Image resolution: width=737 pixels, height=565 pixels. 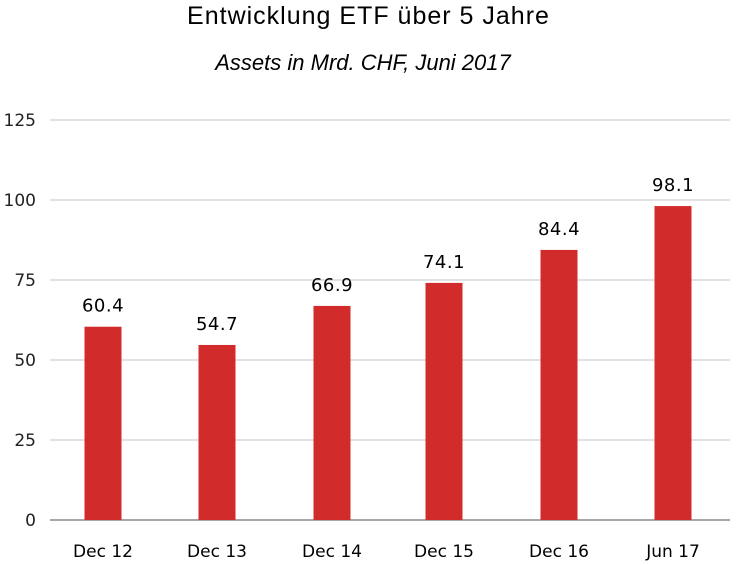 What do you see at coordinates (103, 306) in the screenshot?
I see `data-label: 60.4` at bounding box center [103, 306].